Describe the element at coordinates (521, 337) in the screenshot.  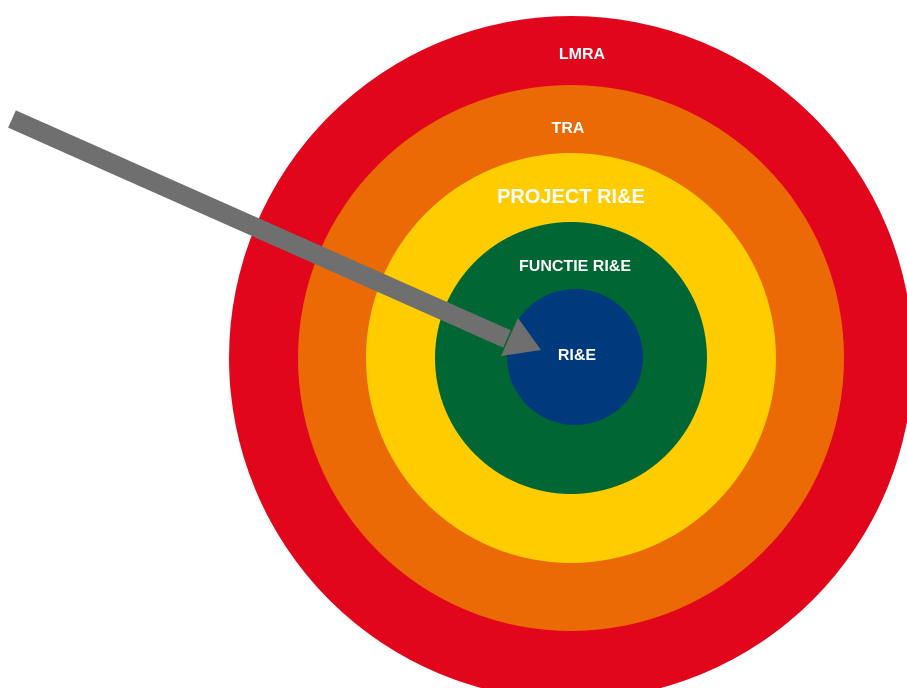
I see `arrow-head` at that location.